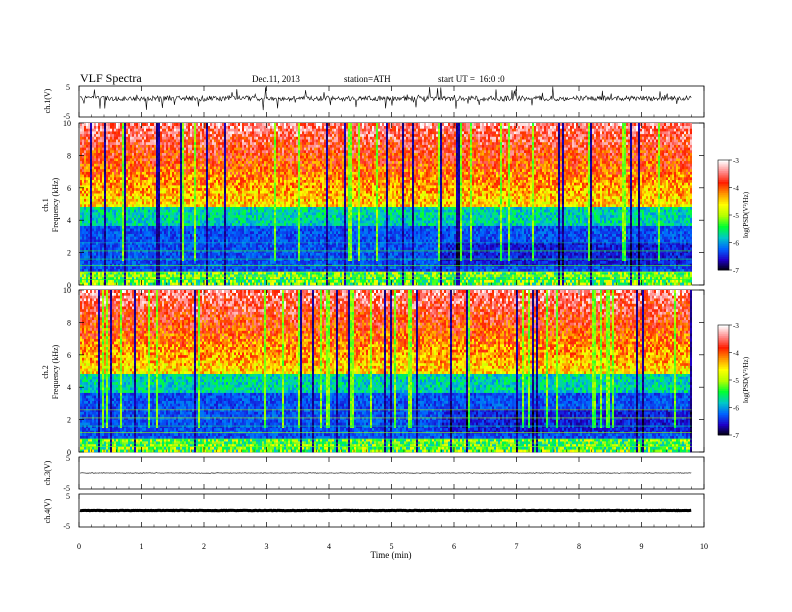 The height and width of the screenshot is (612, 792). What do you see at coordinates (373, 511) in the screenshot?
I see `ch4-waveform-panel: 5 -5 ch.4(V)` at bounding box center [373, 511].